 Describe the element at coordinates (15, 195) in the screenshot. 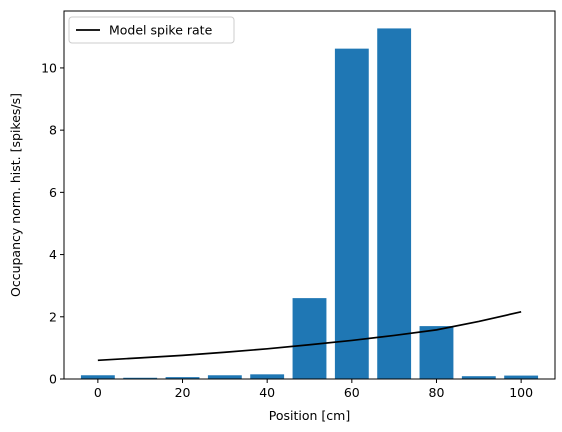

I see `y-axis-label: Occupancy norm. hist. [spikes/s]` at that location.